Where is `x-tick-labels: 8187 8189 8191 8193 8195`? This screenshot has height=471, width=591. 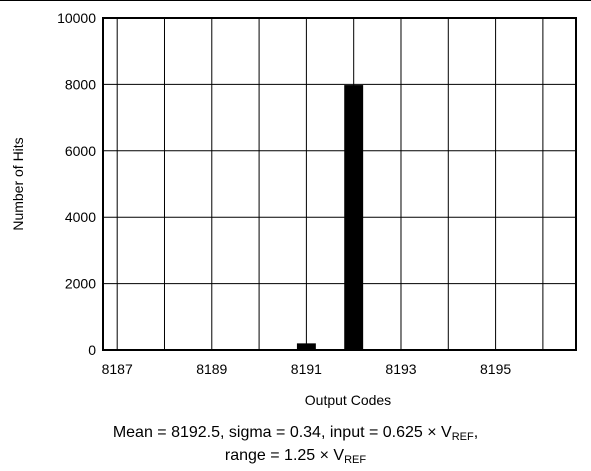 x-tick-labels: 8187 8189 8191 8193 8195 is located at coordinates (307, 369).